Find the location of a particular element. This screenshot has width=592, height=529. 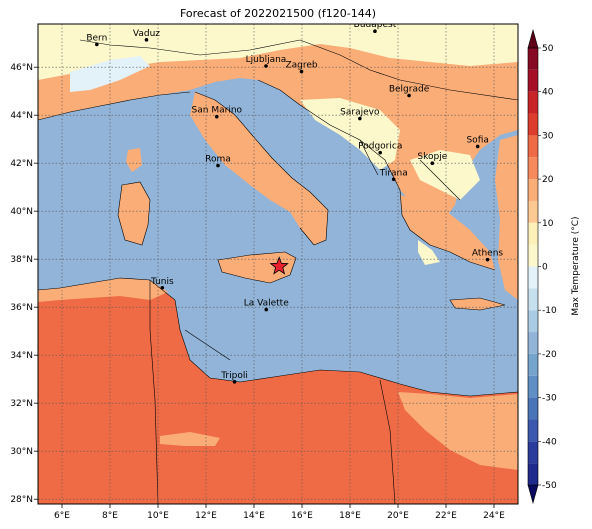

crete is located at coordinates (477, 304).